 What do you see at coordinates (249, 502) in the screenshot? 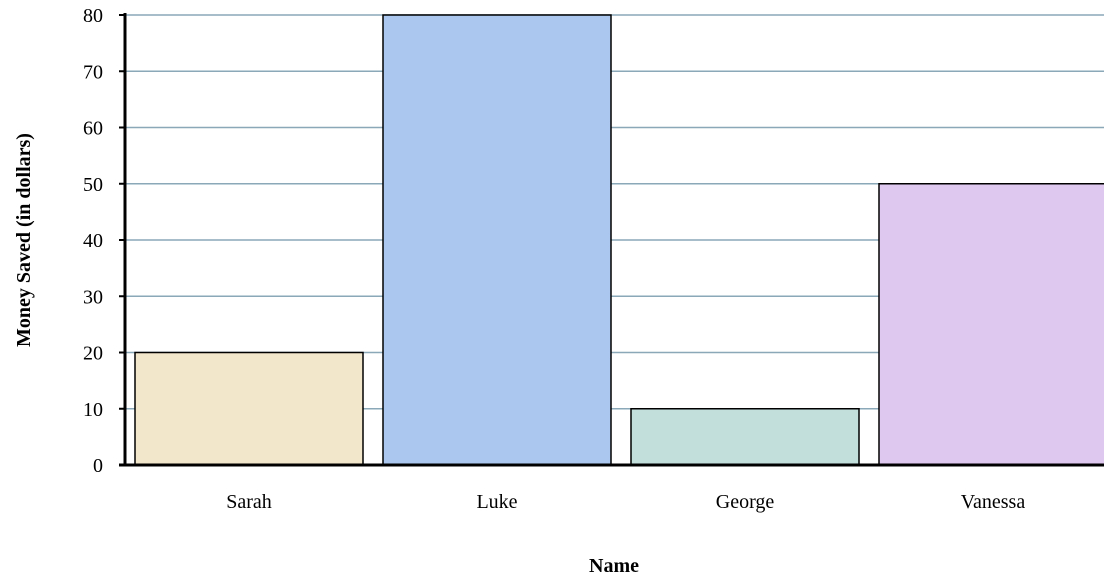
I see `x-tick-label-sarah: Sarah` at bounding box center [249, 502].